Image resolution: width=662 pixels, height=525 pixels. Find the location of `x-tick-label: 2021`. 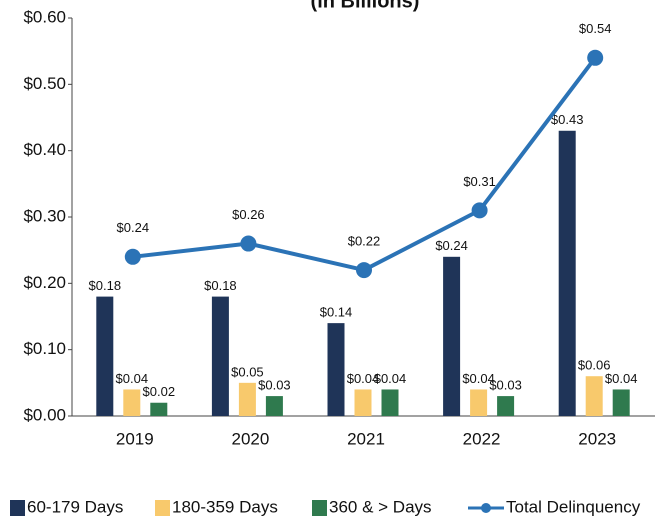

x-tick-label: 2021 is located at coordinates (366, 438).